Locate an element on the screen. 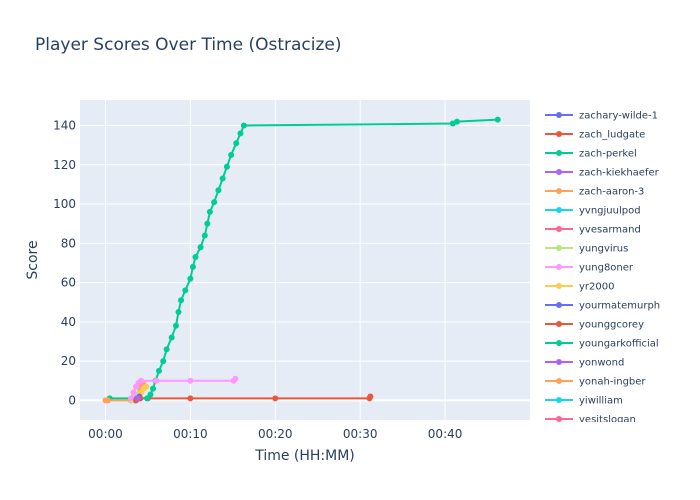  legend-label: zachary-wilde-1 is located at coordinates (618, 116).